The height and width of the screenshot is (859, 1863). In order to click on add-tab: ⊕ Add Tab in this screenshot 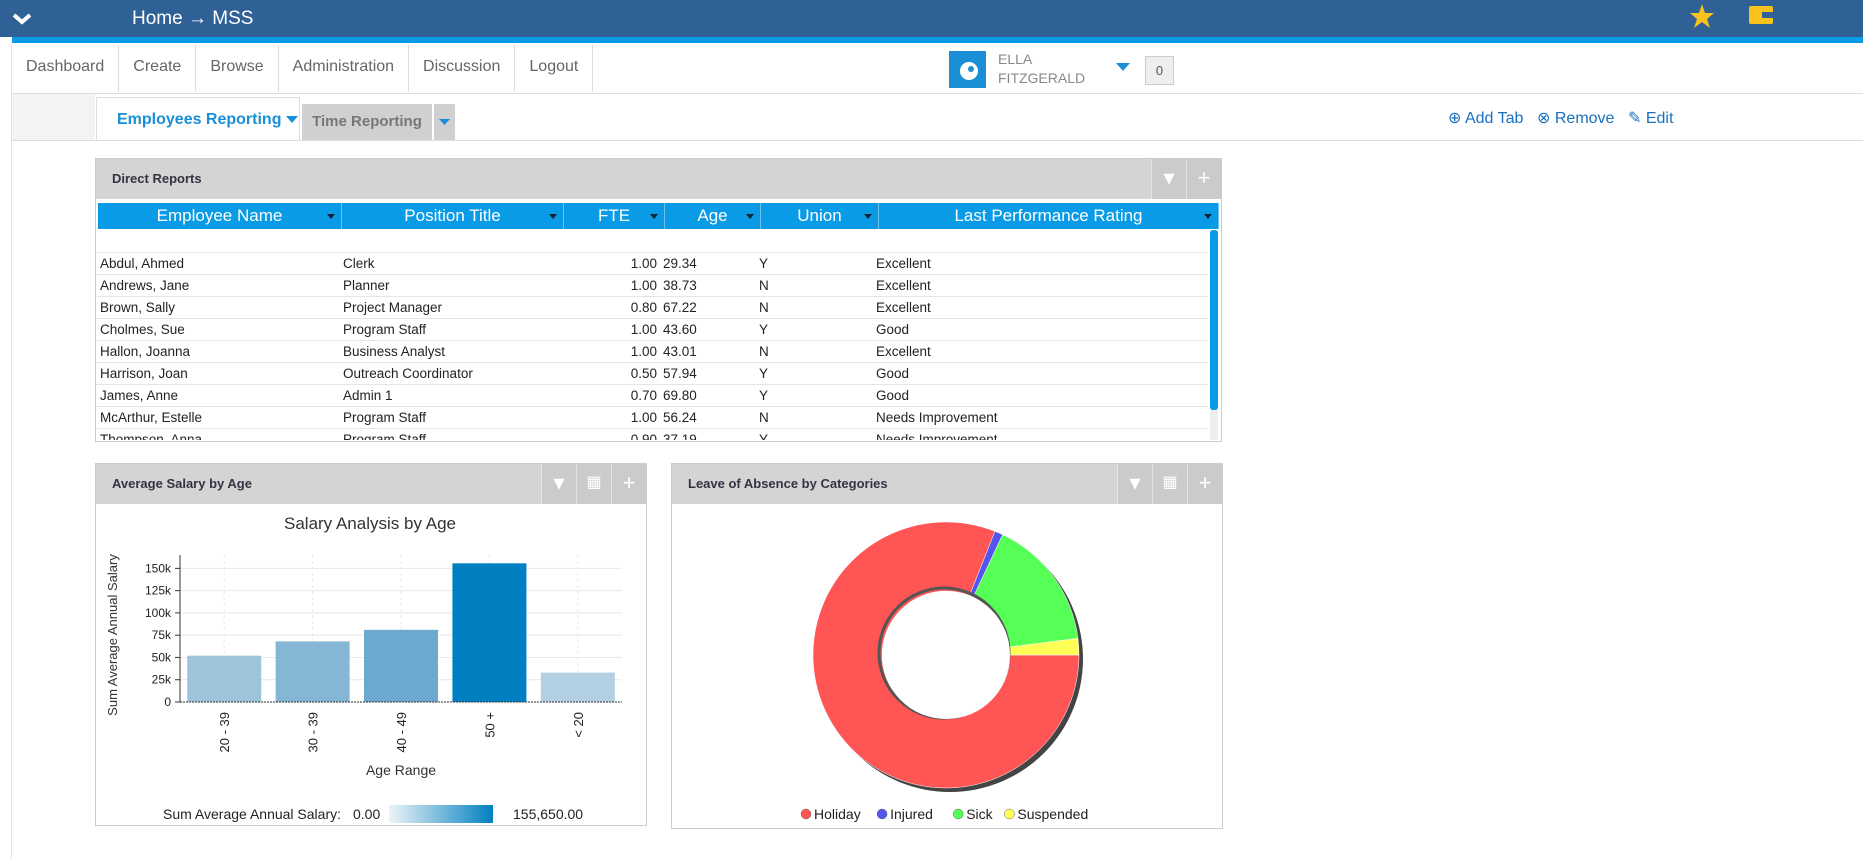, I will do `click(1486, 118)`.